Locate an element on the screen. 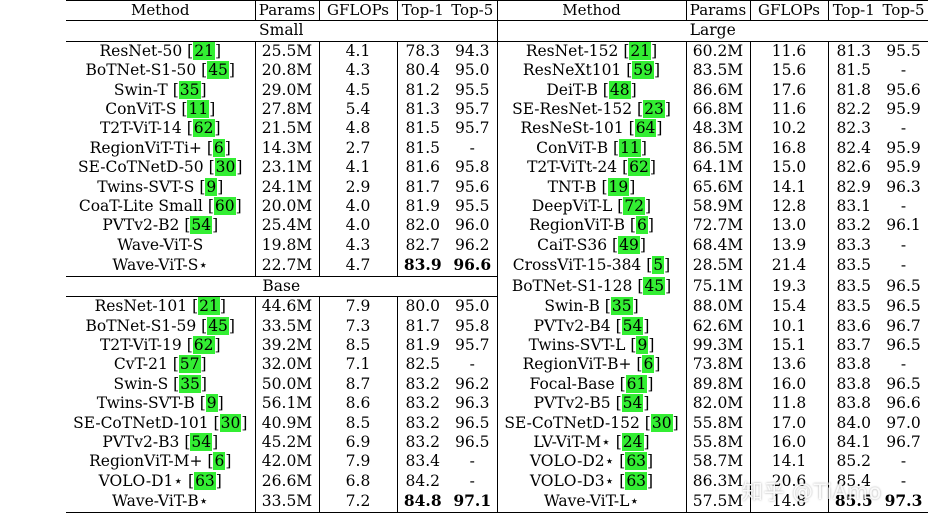  gflops-cell: 4.0 is located at coordinates (358, 207).